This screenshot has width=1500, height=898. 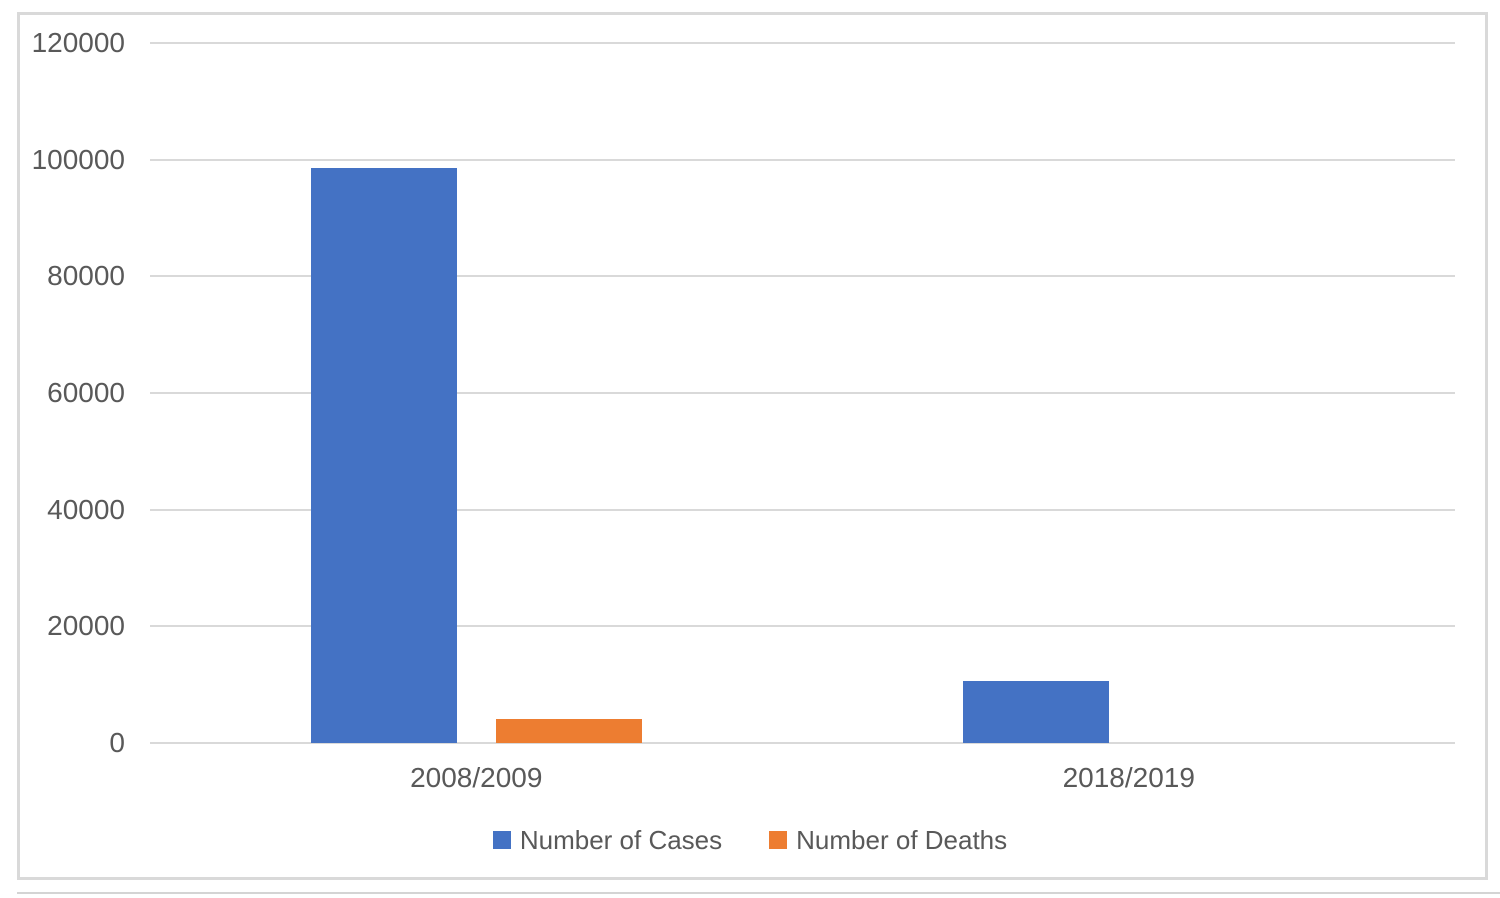 I want to click on bar-number-of-cases-2018-2019, so click(x=1036, y=712).